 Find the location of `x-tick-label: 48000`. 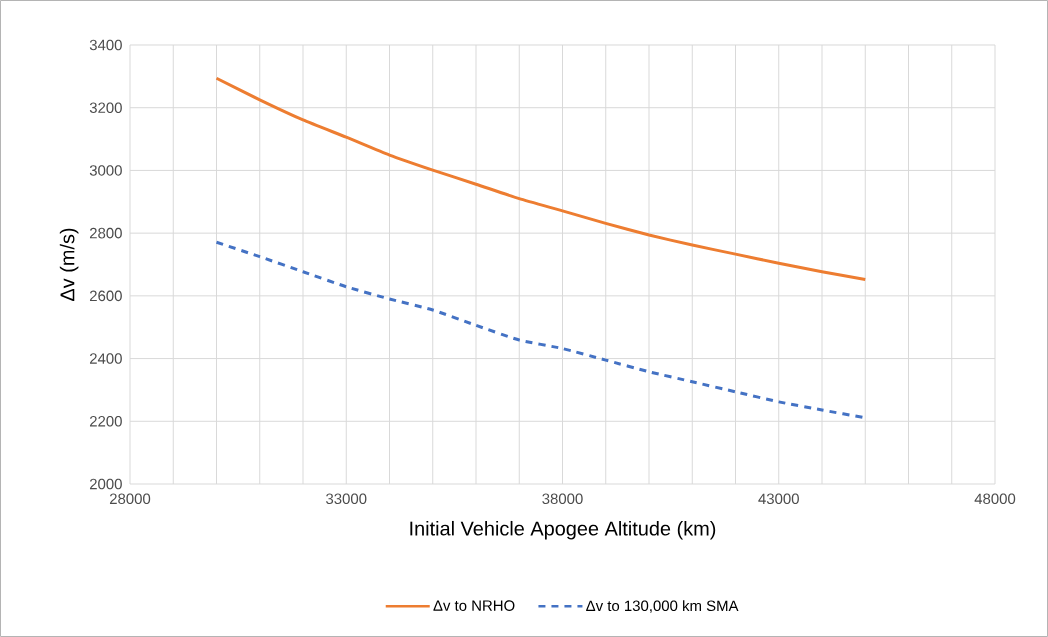

x-tick-label: 48000 is located at coordinates (995, 499).